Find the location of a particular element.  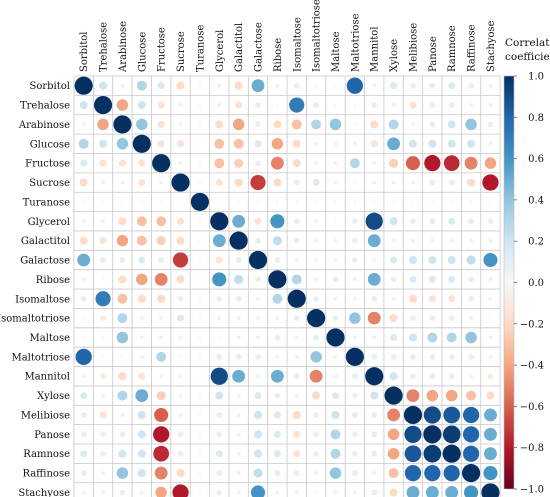

corr-circle-glucose-galactitol is located at coordinates (238, 143).